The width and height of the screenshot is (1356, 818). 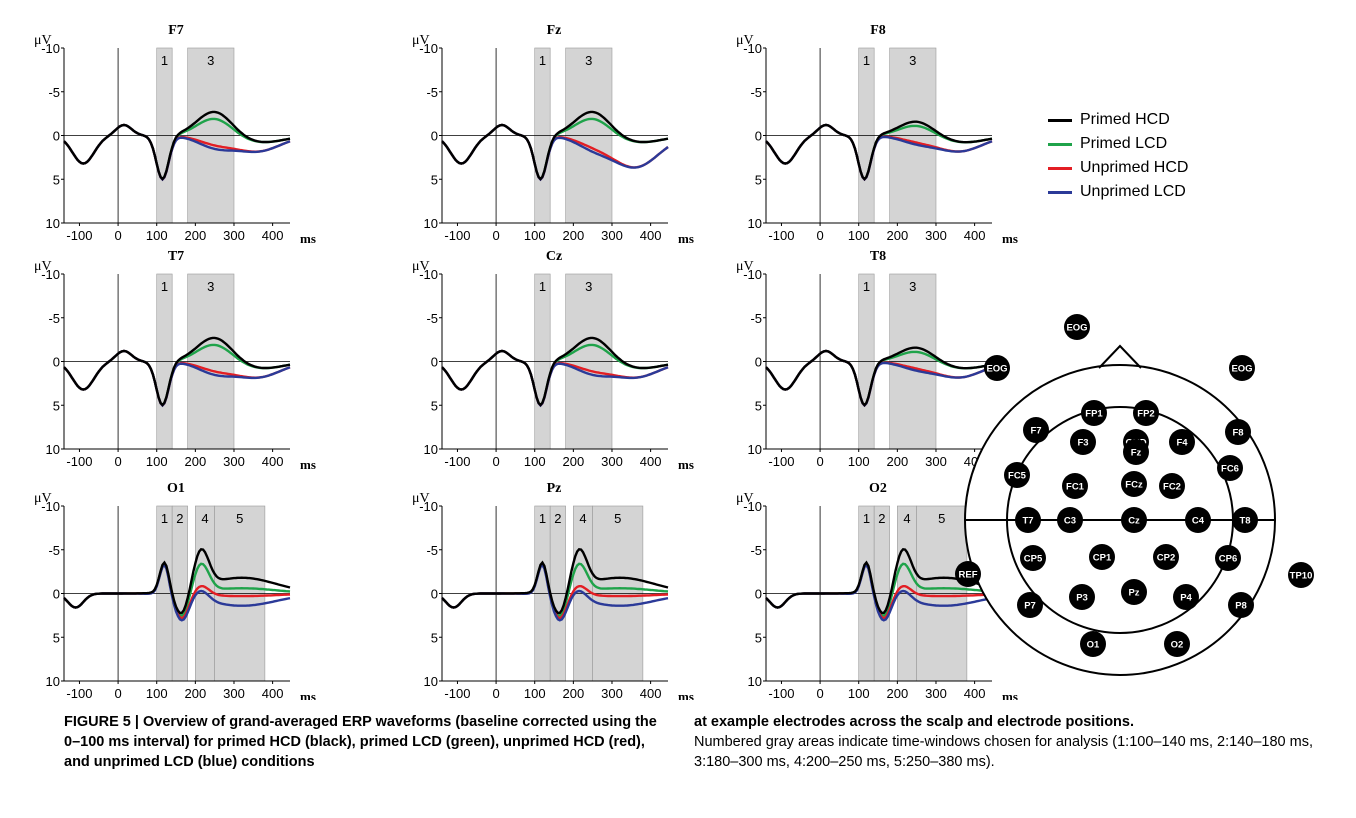 What do you see at coordinates (54, 550) in the screenshot?
I see `y-tick-label: -5` at bounding box center [54, 550].